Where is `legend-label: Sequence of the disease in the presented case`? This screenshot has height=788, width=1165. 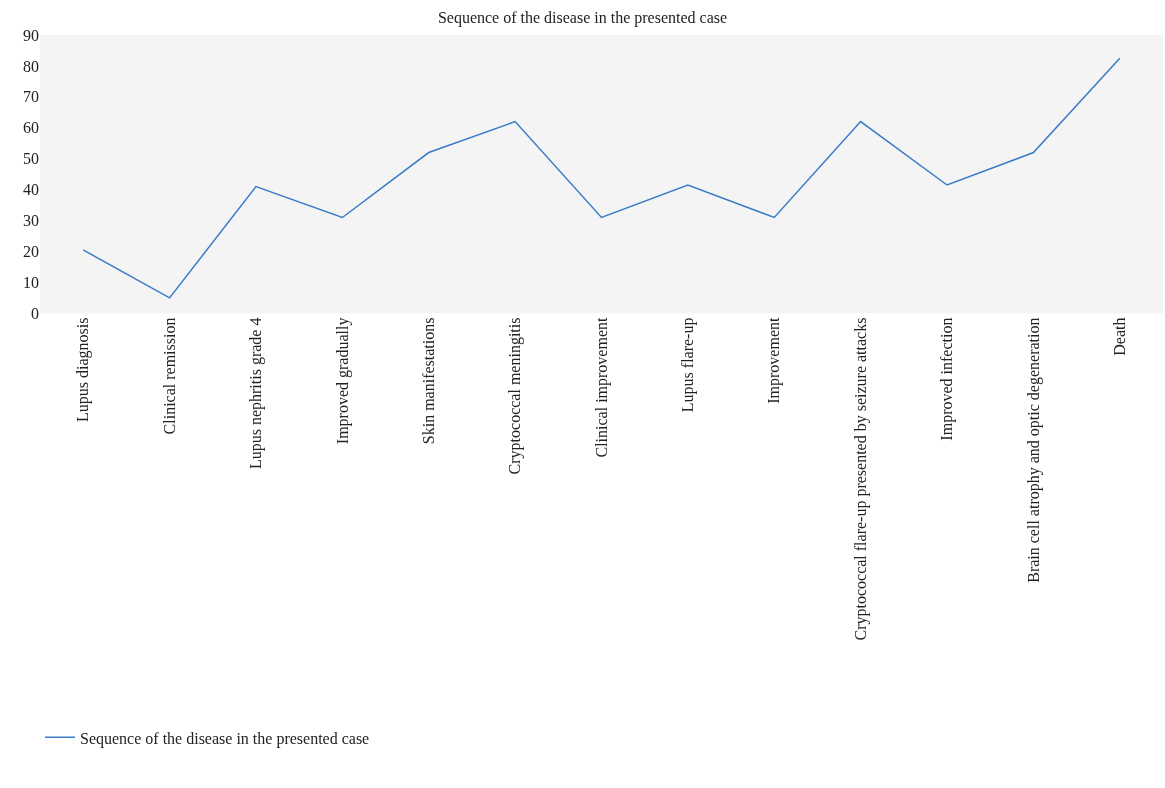
legend-label: Sequence of the disease in the presented case is located at coordinates (225, 738).